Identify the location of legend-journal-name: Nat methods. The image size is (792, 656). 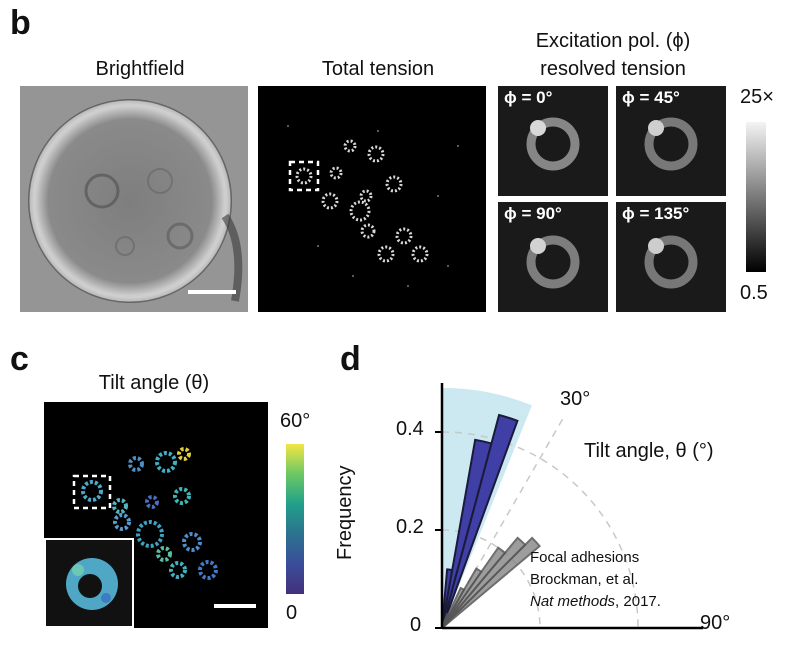
(573, 601).